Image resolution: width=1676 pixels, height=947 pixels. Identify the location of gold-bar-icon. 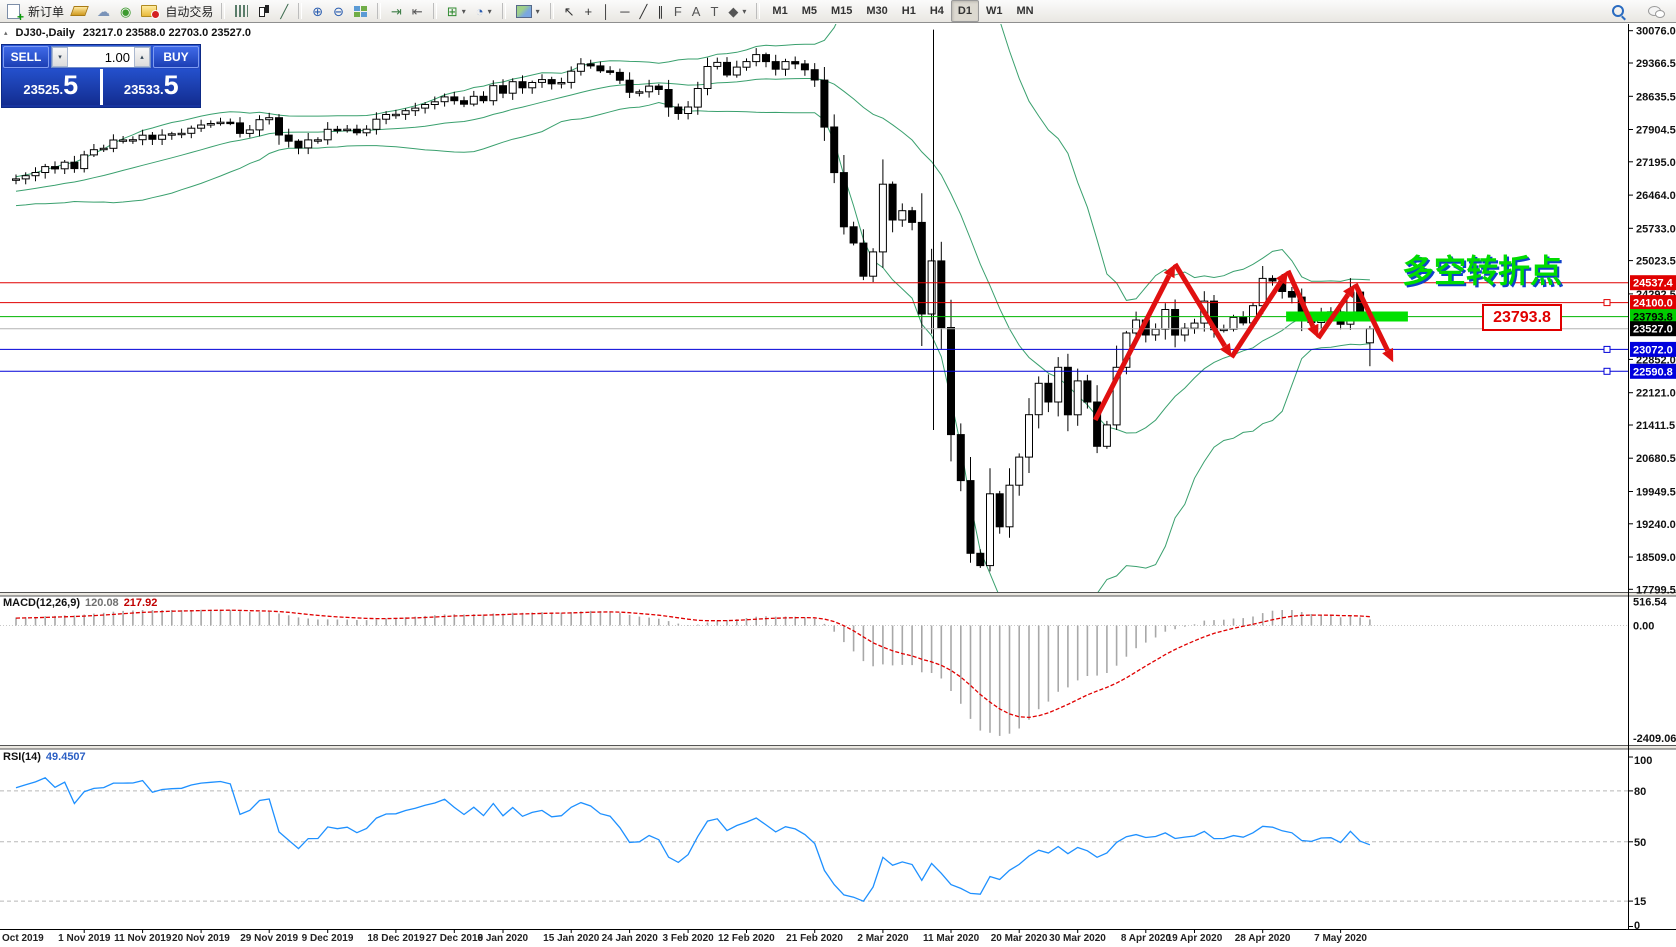
(79, 11).